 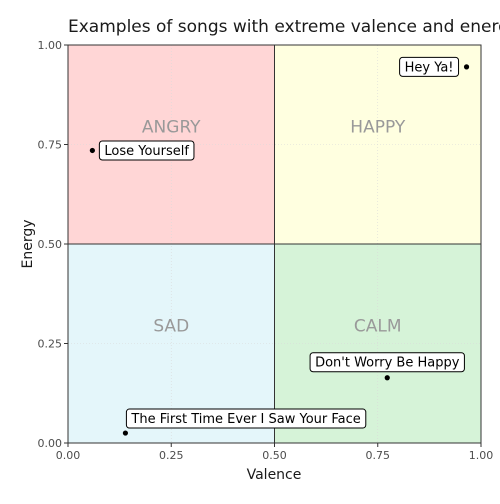 I want to click on point-label-text: Lose Yourself, so click(x=146, y=151).